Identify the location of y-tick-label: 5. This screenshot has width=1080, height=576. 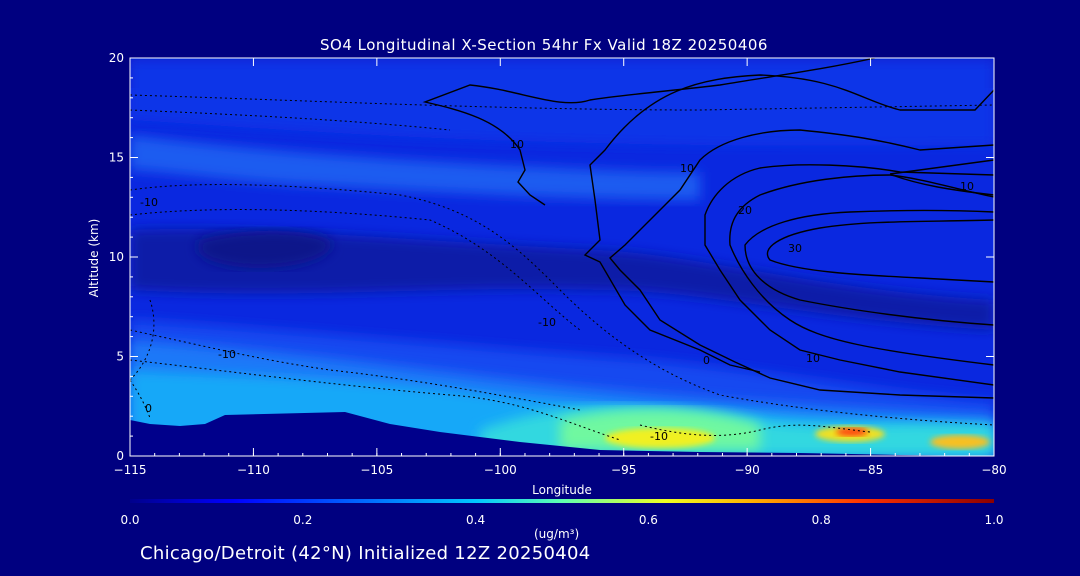
(120, 357).